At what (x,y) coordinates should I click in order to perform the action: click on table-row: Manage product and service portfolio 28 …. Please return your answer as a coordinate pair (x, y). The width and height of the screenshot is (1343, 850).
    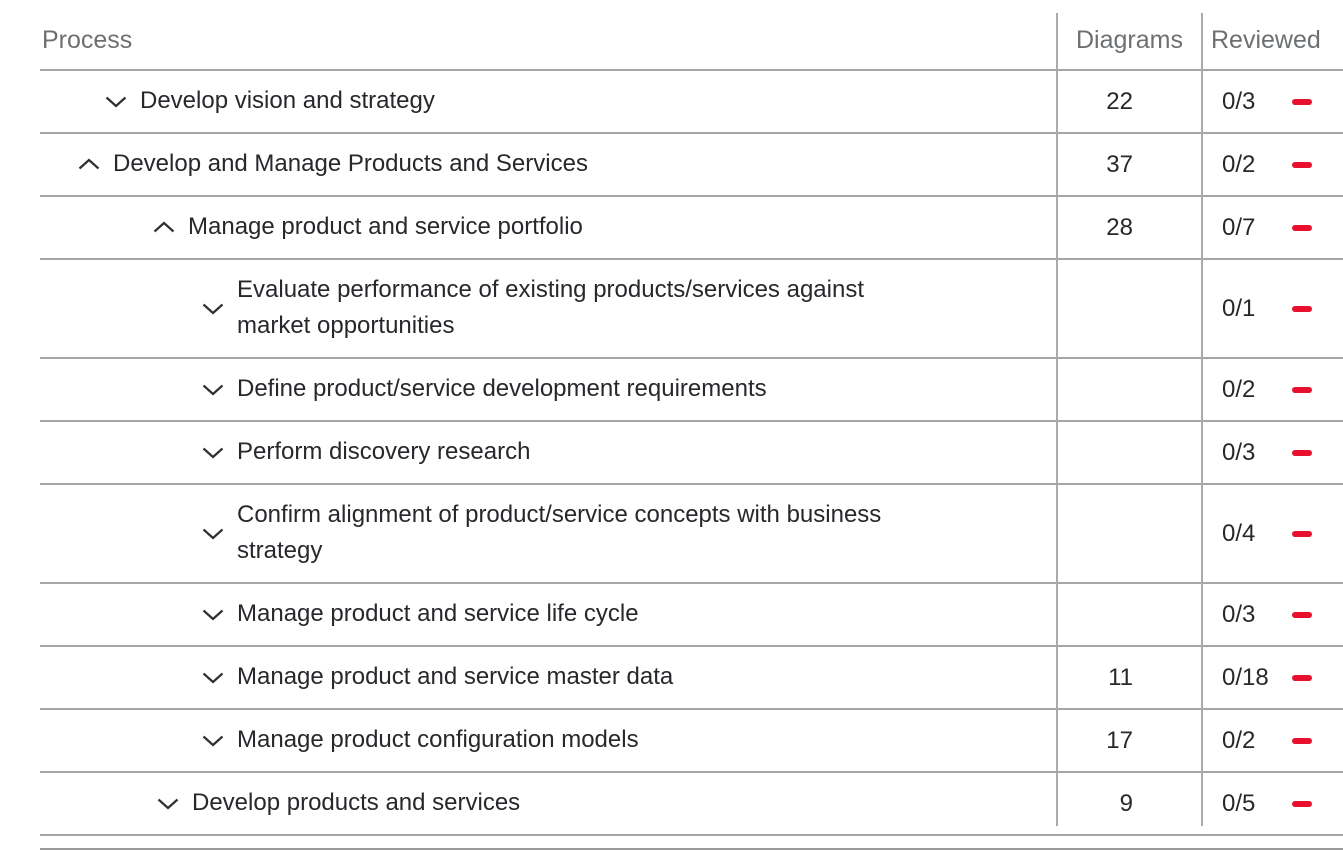
    Looking at the image, I should click on (691, 228).